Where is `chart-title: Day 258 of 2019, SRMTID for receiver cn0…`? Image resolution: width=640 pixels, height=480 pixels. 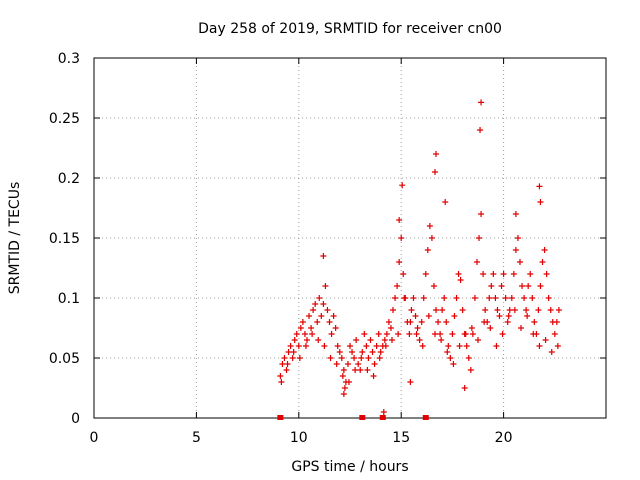
chart-title: Day 258 of 2019, SRMTID for receiver cn0… is located at coordinates (350, 29).